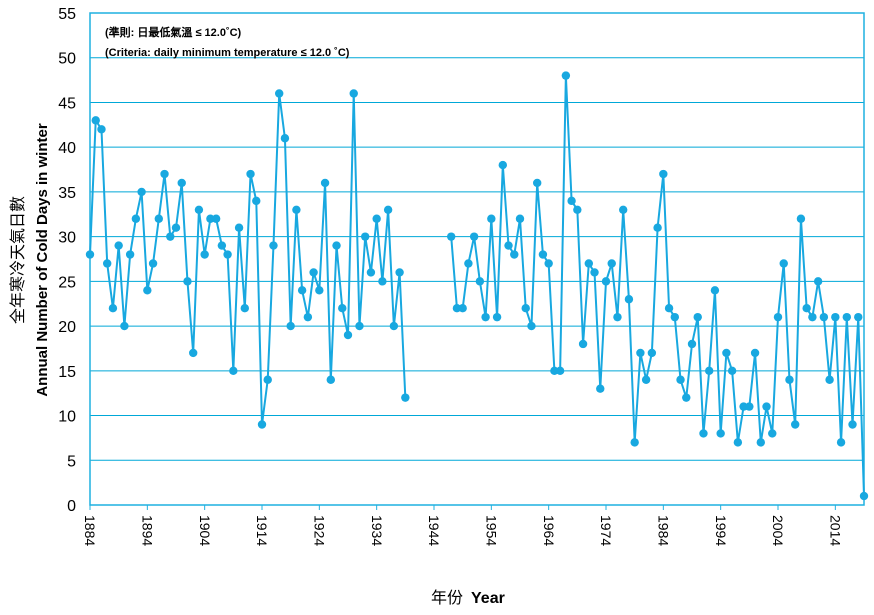 The width and height of the screenshot is (874, 615). I want to click on data-point-2013, so click(829, 379).